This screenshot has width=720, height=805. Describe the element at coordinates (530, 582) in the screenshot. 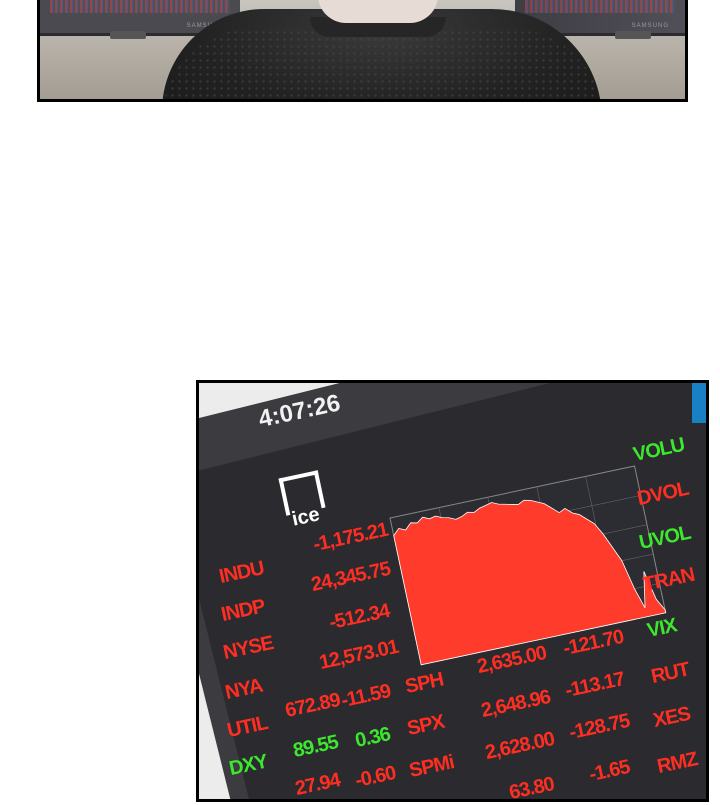

I see `chart-area-series` at that location.